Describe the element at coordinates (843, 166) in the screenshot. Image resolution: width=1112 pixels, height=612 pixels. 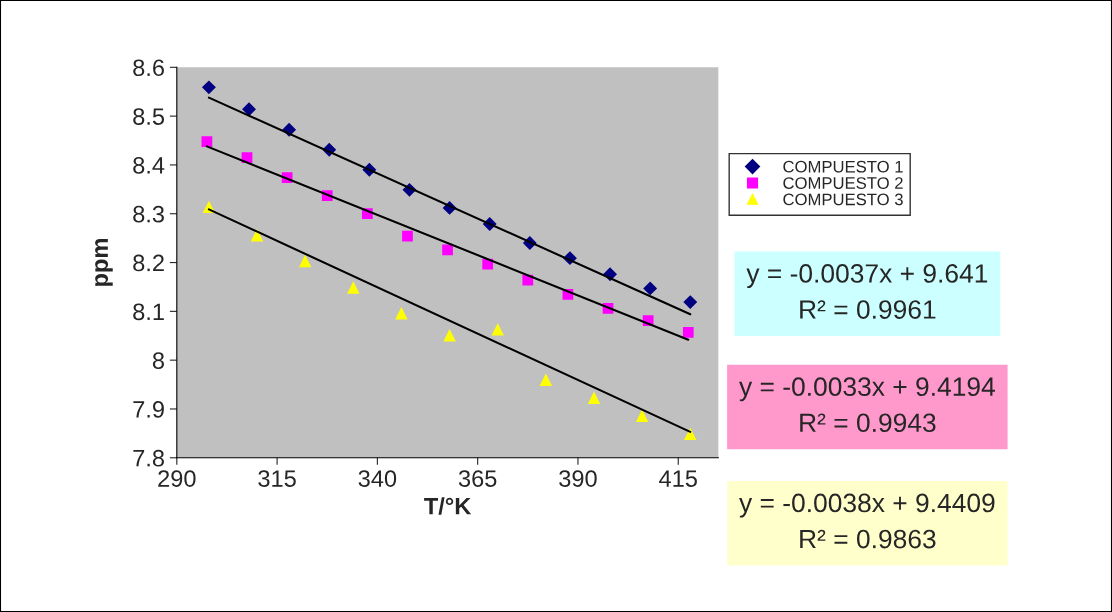
I see `legend-label: COMPUESTO 1` at that location.